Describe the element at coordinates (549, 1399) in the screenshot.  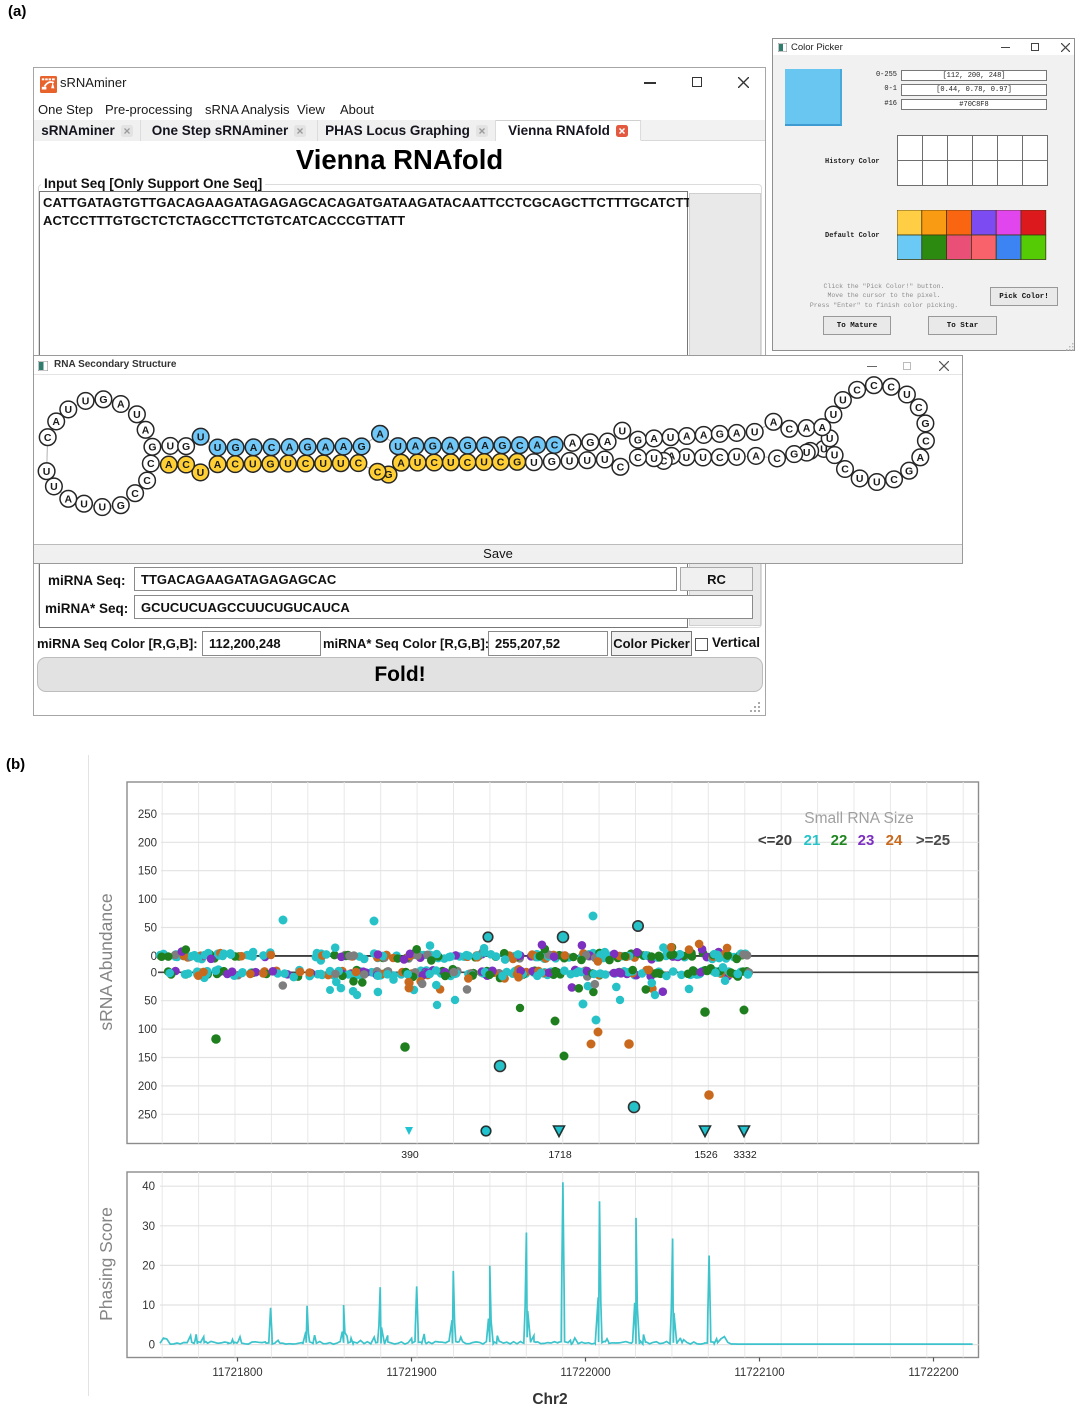
I see `svg-text: Chr2` at that location.